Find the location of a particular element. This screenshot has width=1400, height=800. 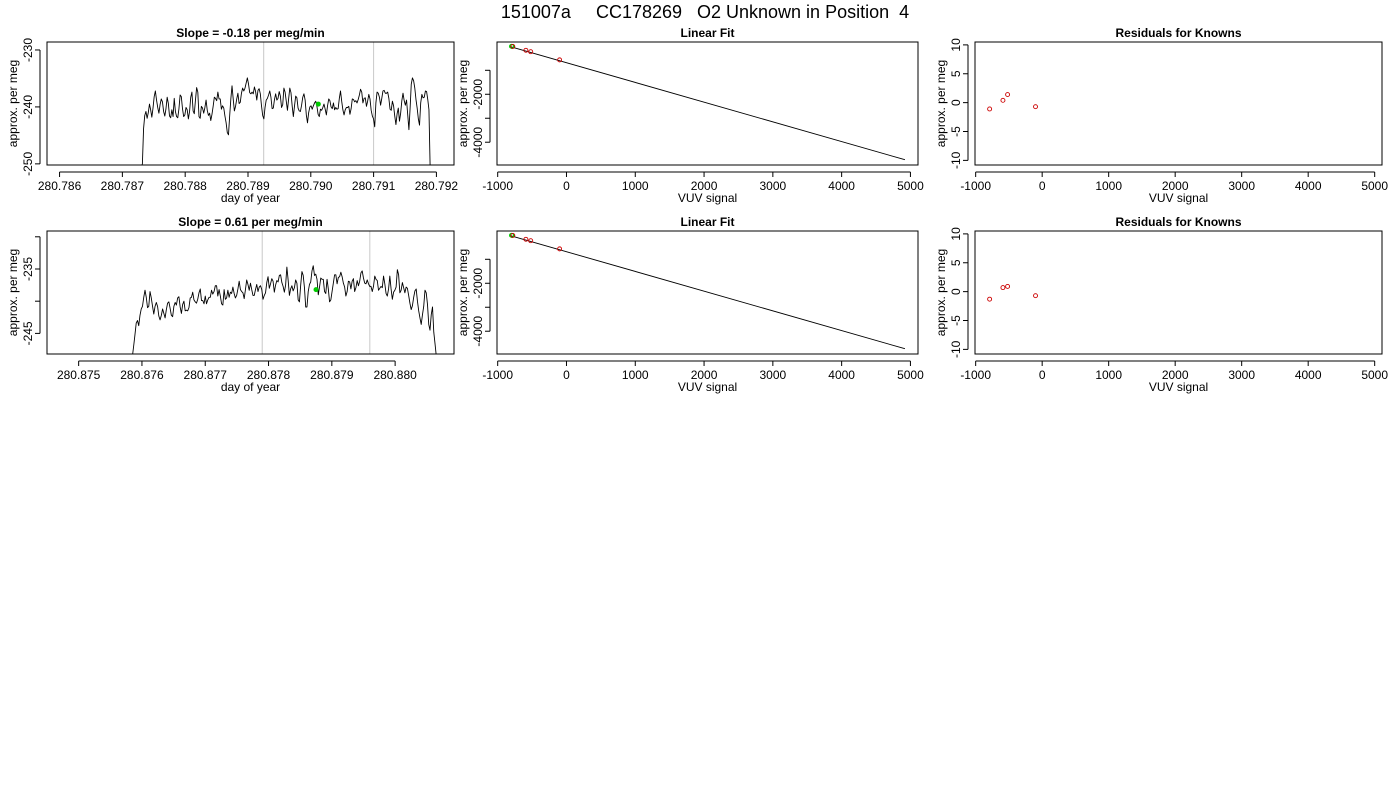

x-tick-label: 280.792 is located at coordinates (437, 186).